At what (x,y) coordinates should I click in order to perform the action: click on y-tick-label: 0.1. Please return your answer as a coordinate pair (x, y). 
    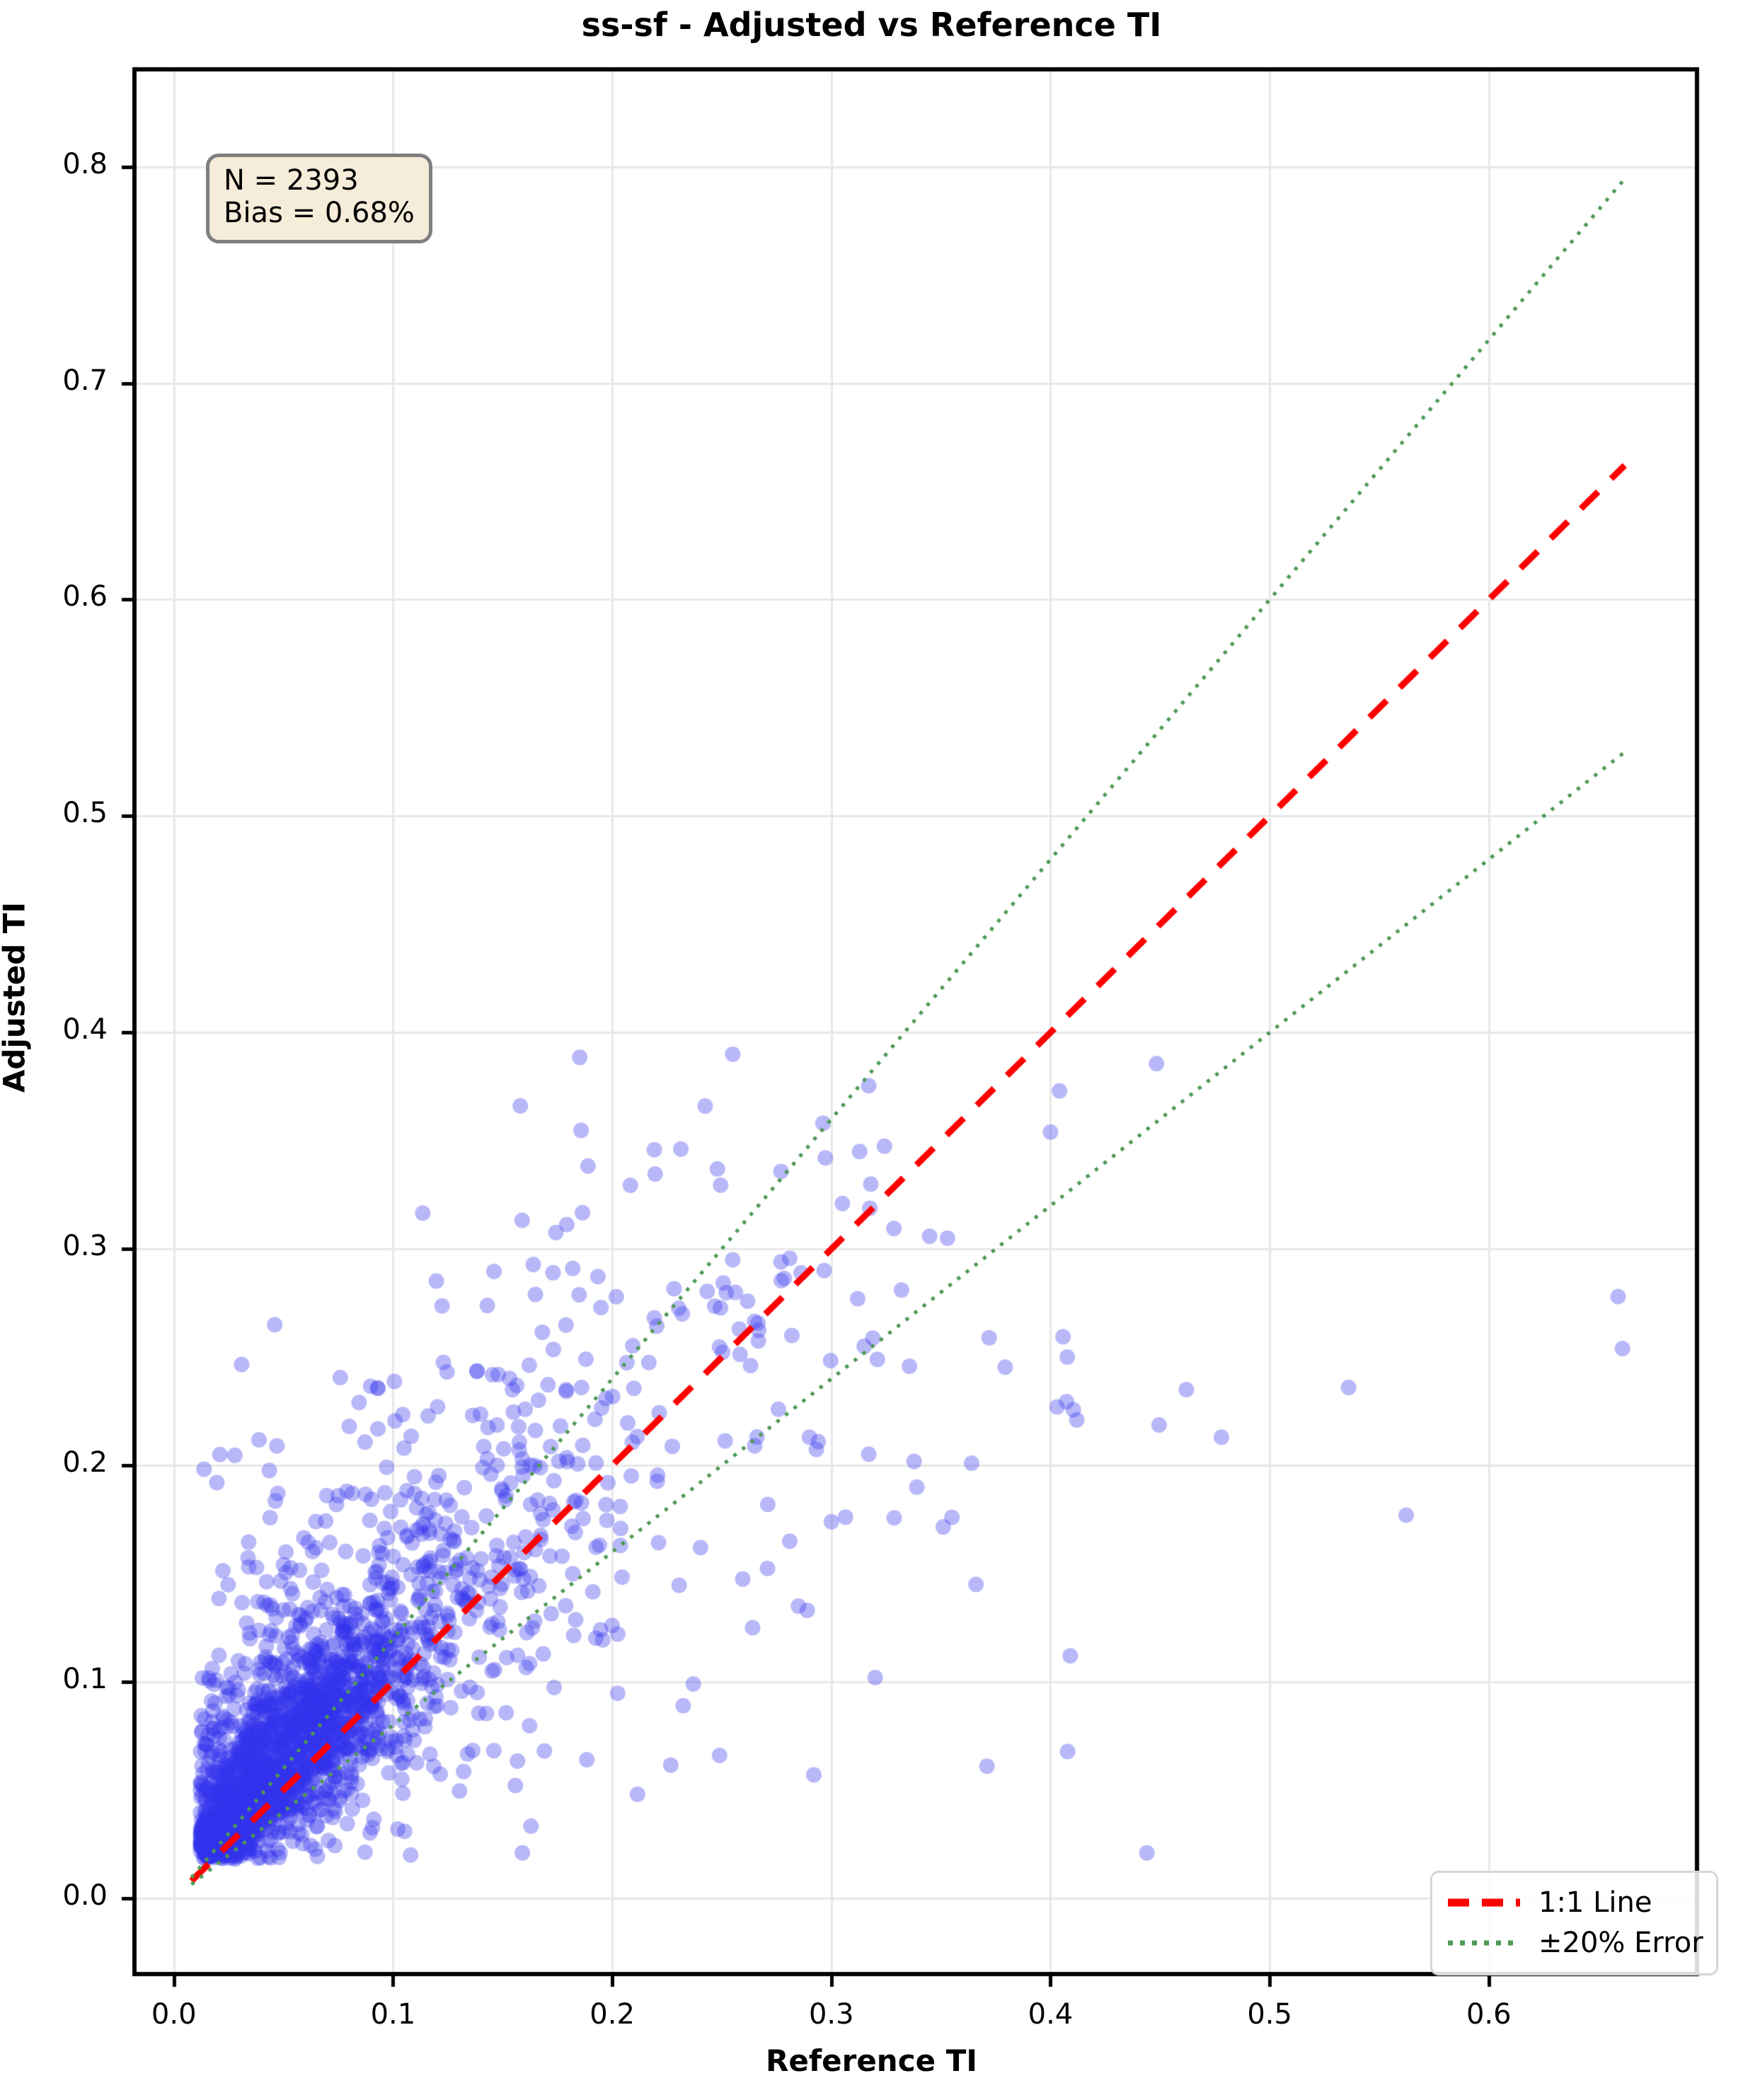
    Looking at the image, I should click on (85, 1679).